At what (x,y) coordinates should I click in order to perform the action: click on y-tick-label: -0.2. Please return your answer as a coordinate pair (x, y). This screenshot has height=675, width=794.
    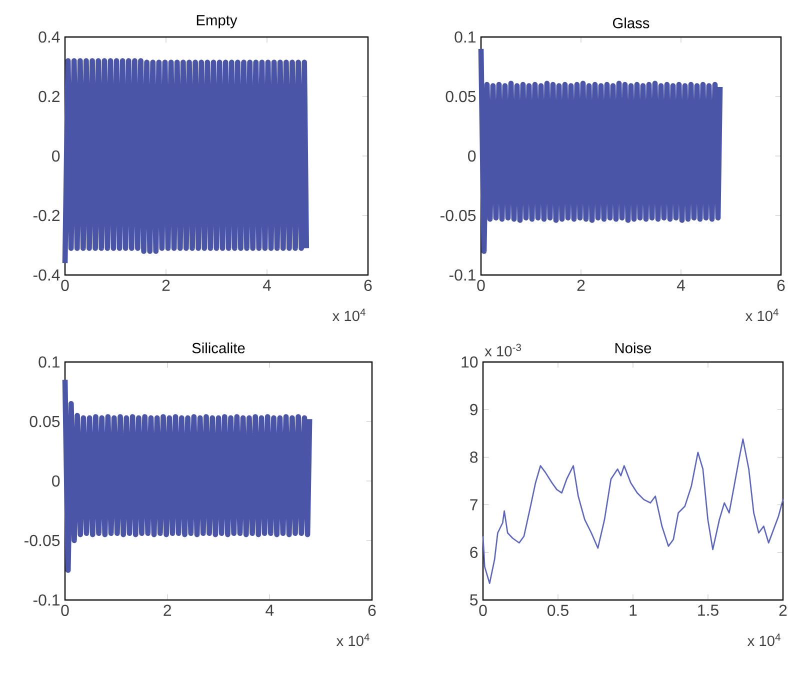
    Looking at the image, I should click on (46, 216).